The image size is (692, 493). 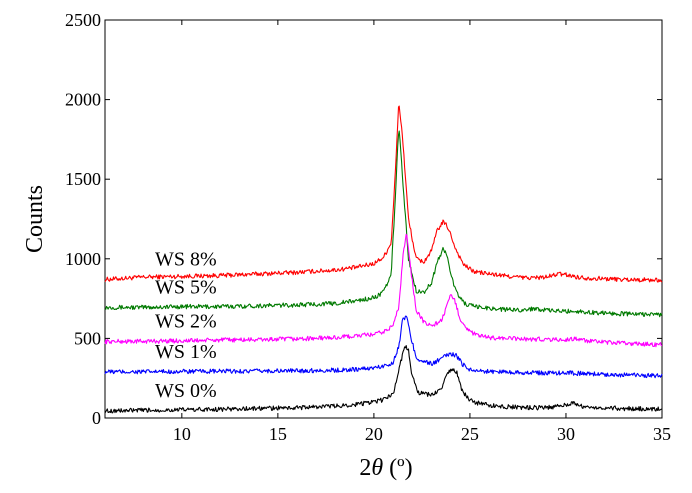 I want to click on x-tick-label: 10, so click(x=182, y=434).